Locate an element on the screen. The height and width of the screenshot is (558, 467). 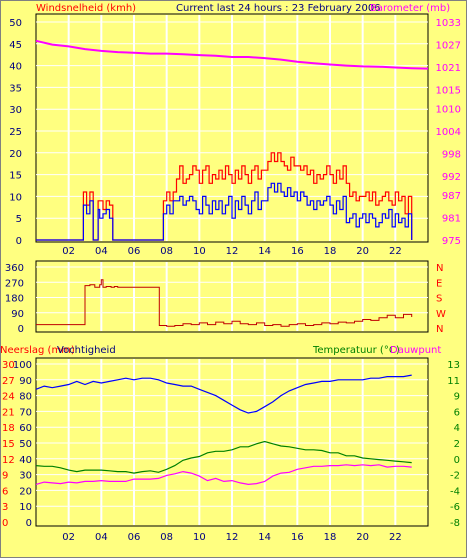
temperature-y-tick-label: 4 is located at coordinates (457, 428).